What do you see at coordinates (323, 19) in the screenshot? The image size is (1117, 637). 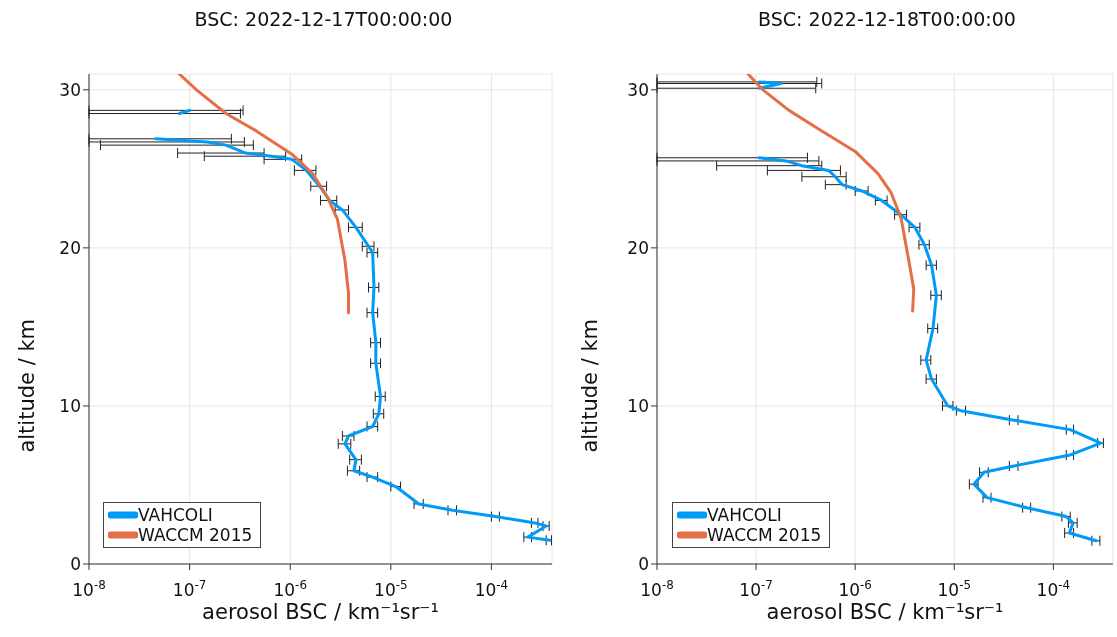 I see `chart-title: BSC: 2022-12-17T00:00:00` at bounding box center [323, 19].